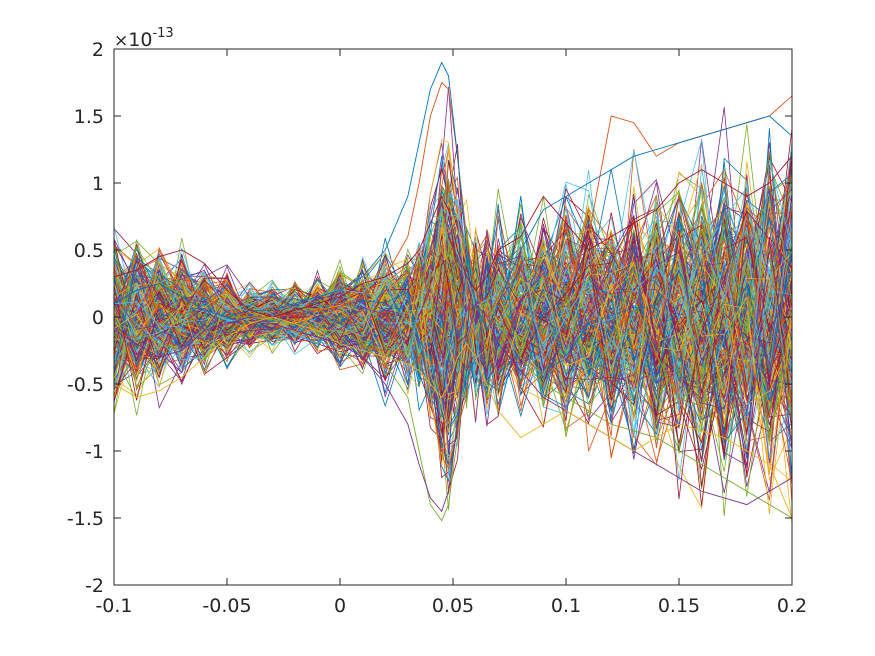 This screenshot has width=875, height=656. Describe the element at coordinates (85, 385) in the screenshot. I see `y-tick-label: -0.5` at that location.